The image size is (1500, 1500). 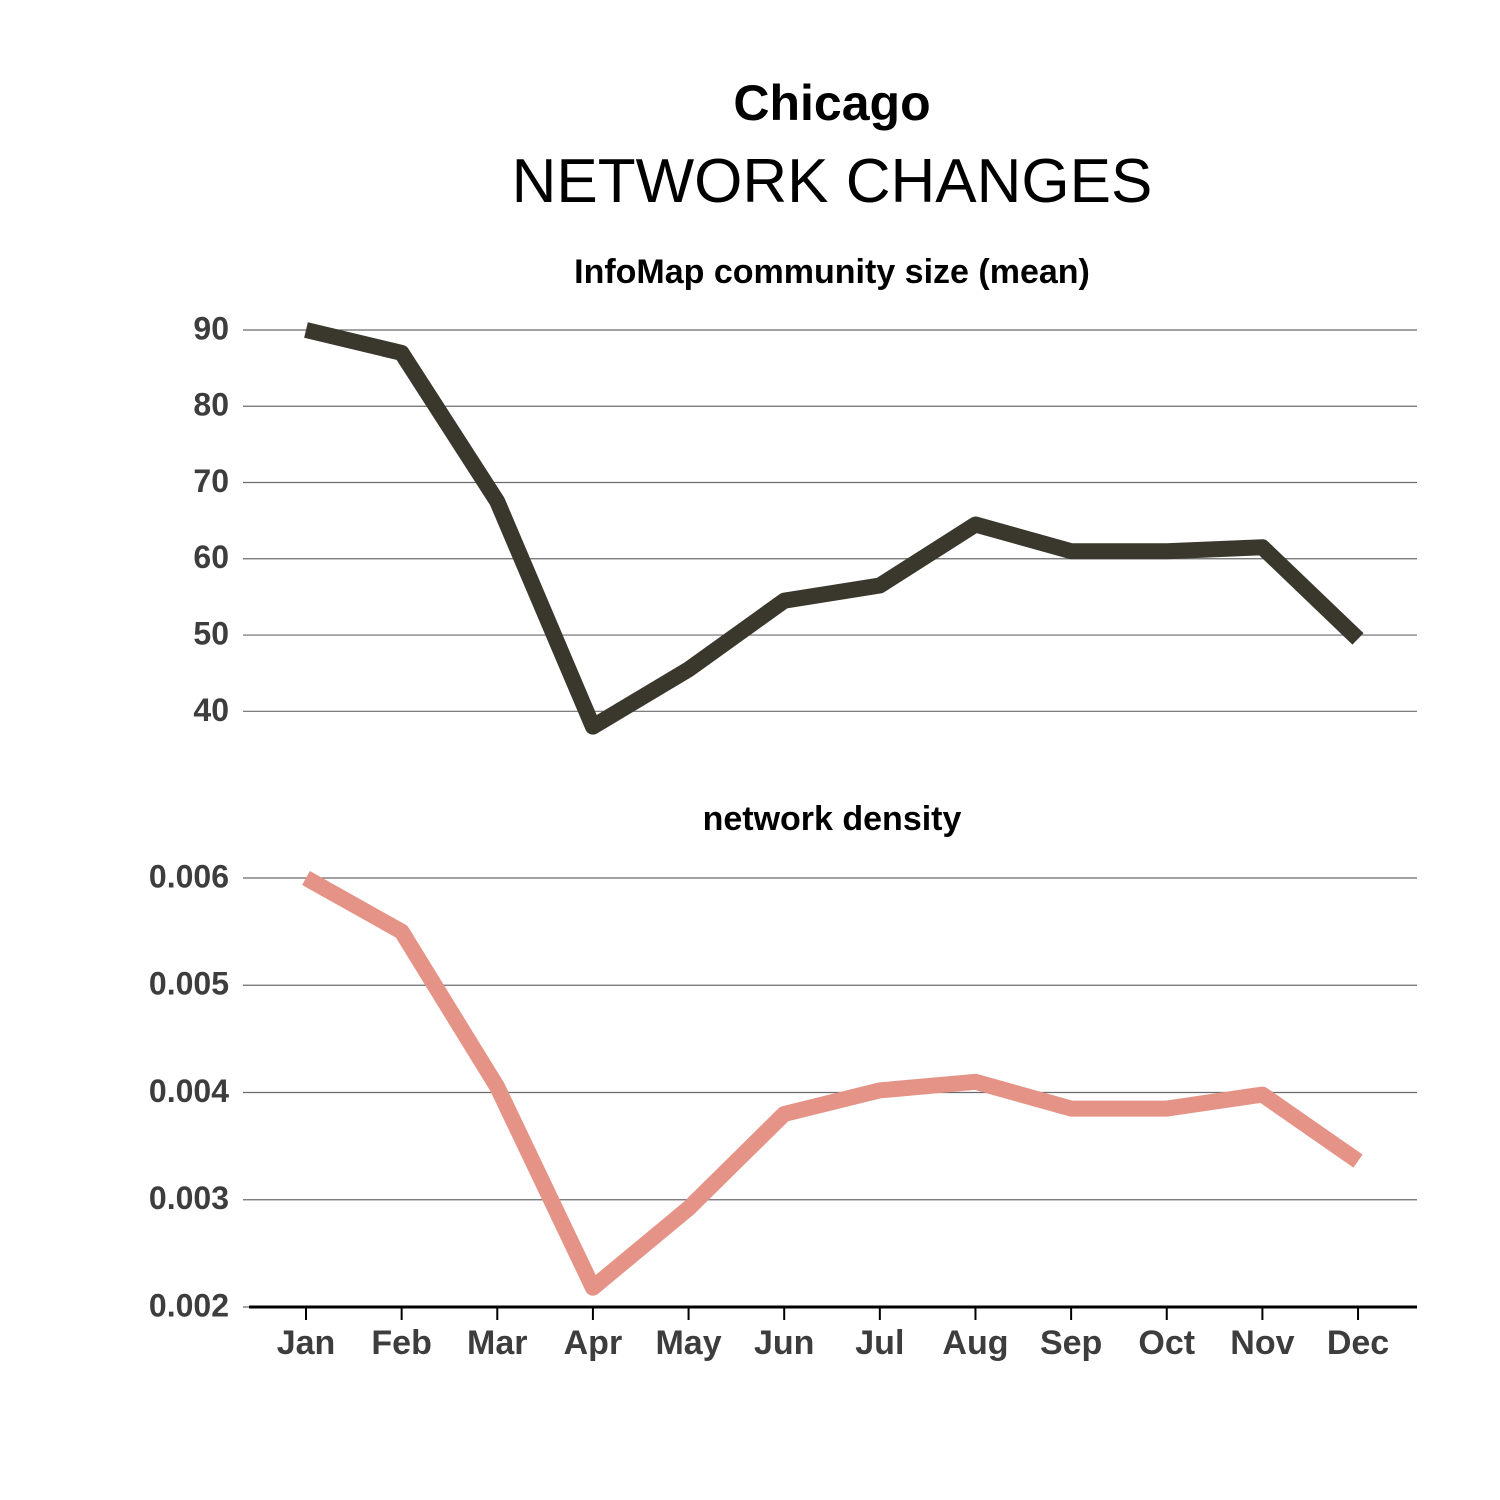 What do you see at coordinates (189, 1091) in the screenshot?
I see `y-tick-label: 0.004` at bounding box center [189, 1091].